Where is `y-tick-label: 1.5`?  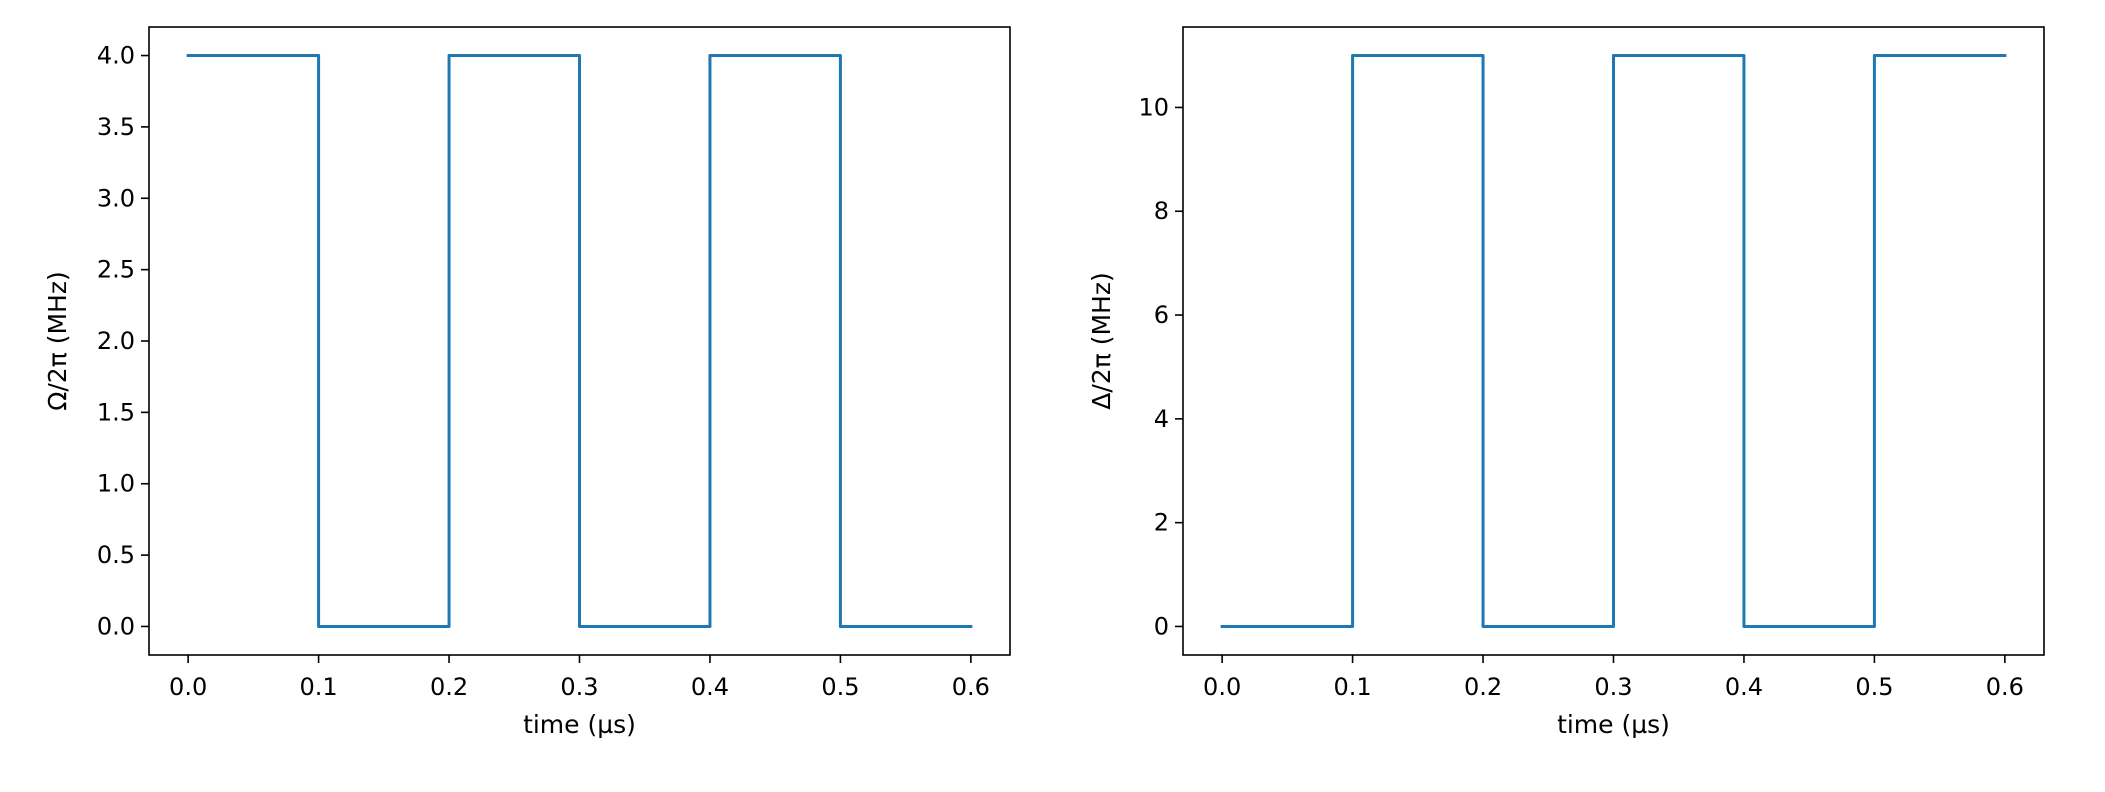
y-tick-label: 1.5 is located at coordinates (116, 412).